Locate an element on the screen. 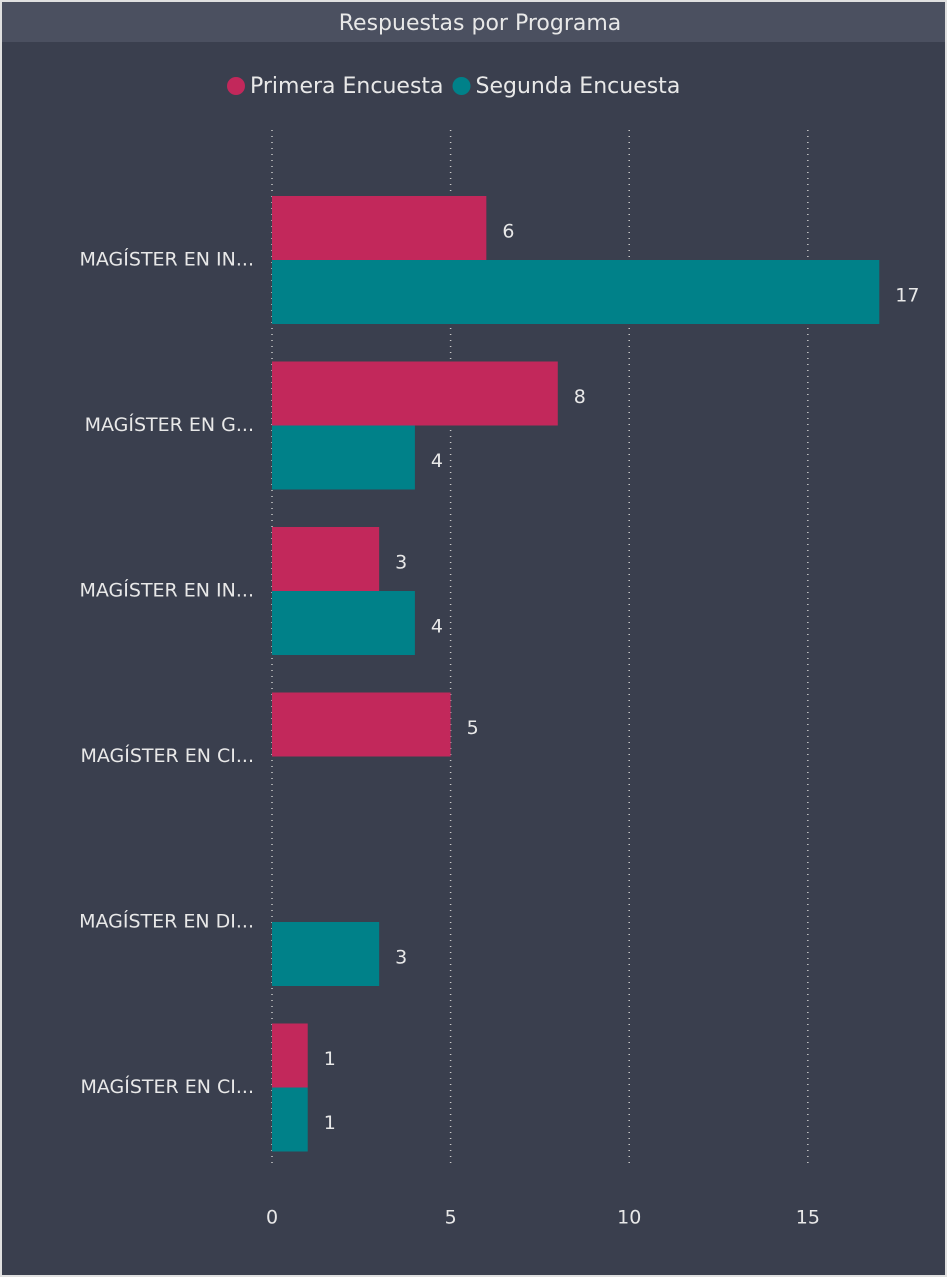  chart-title: Respuestas por Programa is located at coordinates (480, 23).